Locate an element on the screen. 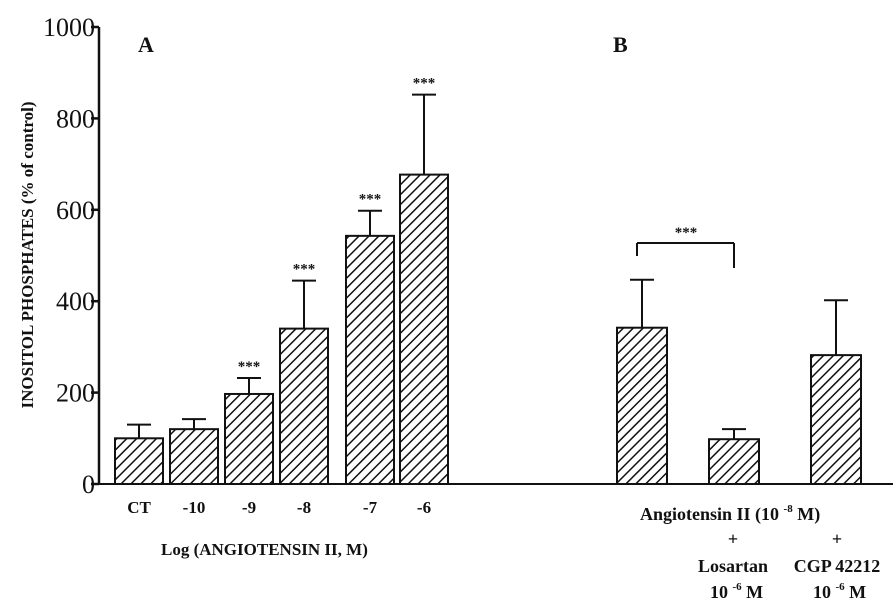  a-category-label-5: -6 is located at coordinates (424, 507).